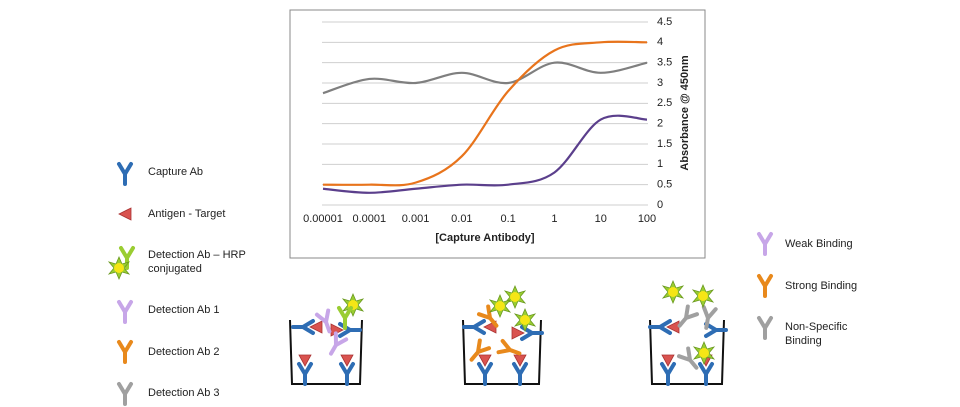  What do you see at coordinates (688, 333) in the screenshot?
I see `well-nonspecific` at bounding box center [688, 333].